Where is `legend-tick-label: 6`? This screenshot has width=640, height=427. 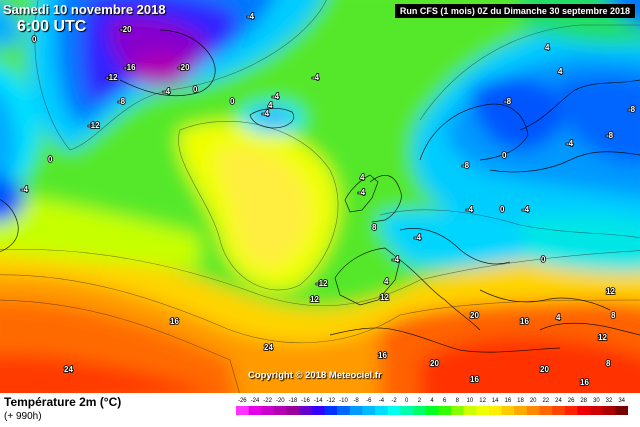
legend-tick-label: 6 is located at coordinates (445, 401).